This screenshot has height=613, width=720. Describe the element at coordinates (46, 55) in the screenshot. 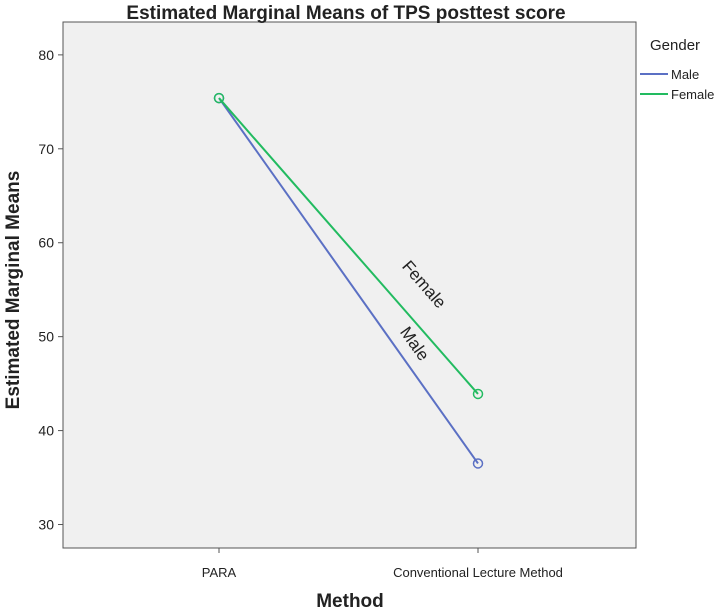

I see `y-tick-label: 80` at that location.